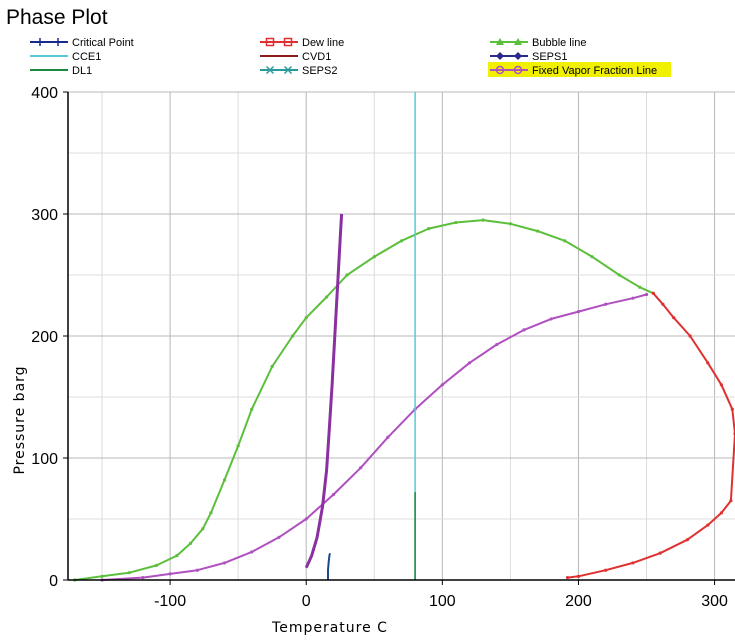 The image size is (735, 640). What do you see at coordinates (170, 601) in the screenshot?
I see `x-tick-label: -100` at bounding box center [170, 601].